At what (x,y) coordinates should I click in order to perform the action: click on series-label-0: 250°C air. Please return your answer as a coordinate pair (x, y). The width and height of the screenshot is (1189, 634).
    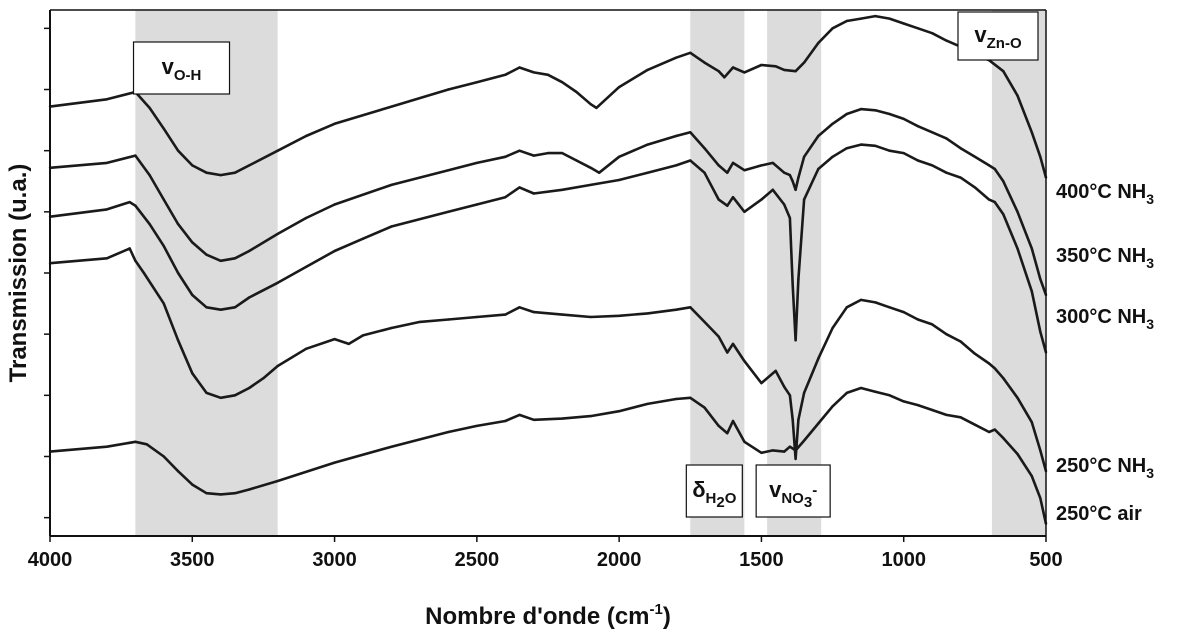
    Looking at the image, I should click on (1099, 514).